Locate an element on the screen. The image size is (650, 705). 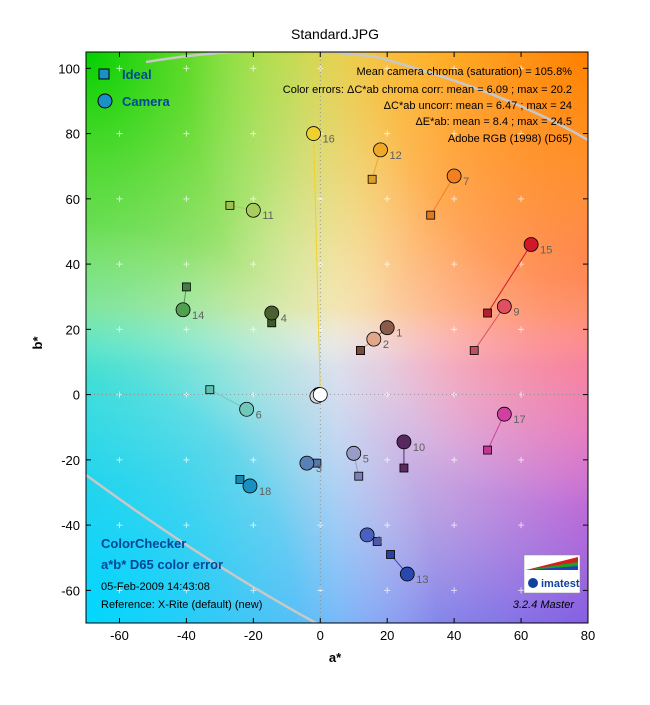
patch-label-8: 8 is located at coordinates (379, 541).